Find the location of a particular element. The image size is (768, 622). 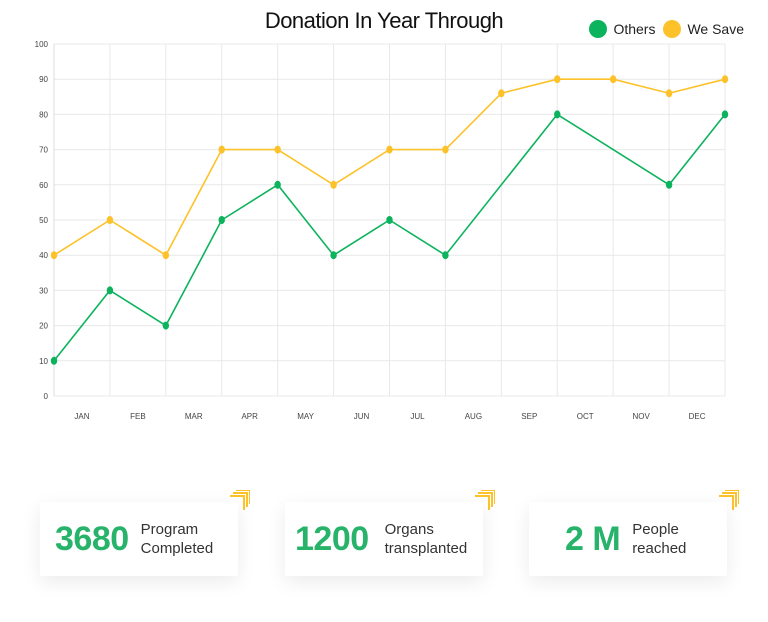

x-tick-label: MAY is located at coordinates (305, 416).